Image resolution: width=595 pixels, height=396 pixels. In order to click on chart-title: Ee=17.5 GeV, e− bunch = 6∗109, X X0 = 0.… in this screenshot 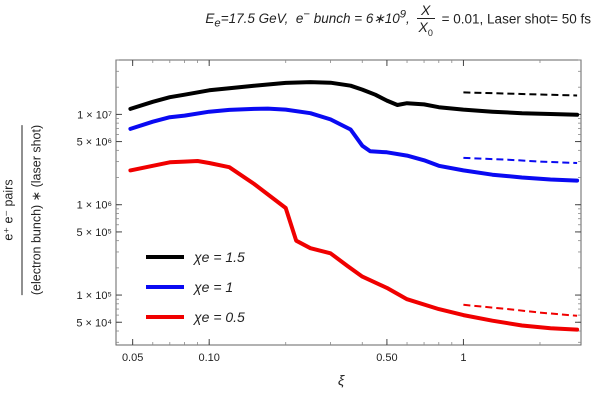, I will do `click(297, 20)`.